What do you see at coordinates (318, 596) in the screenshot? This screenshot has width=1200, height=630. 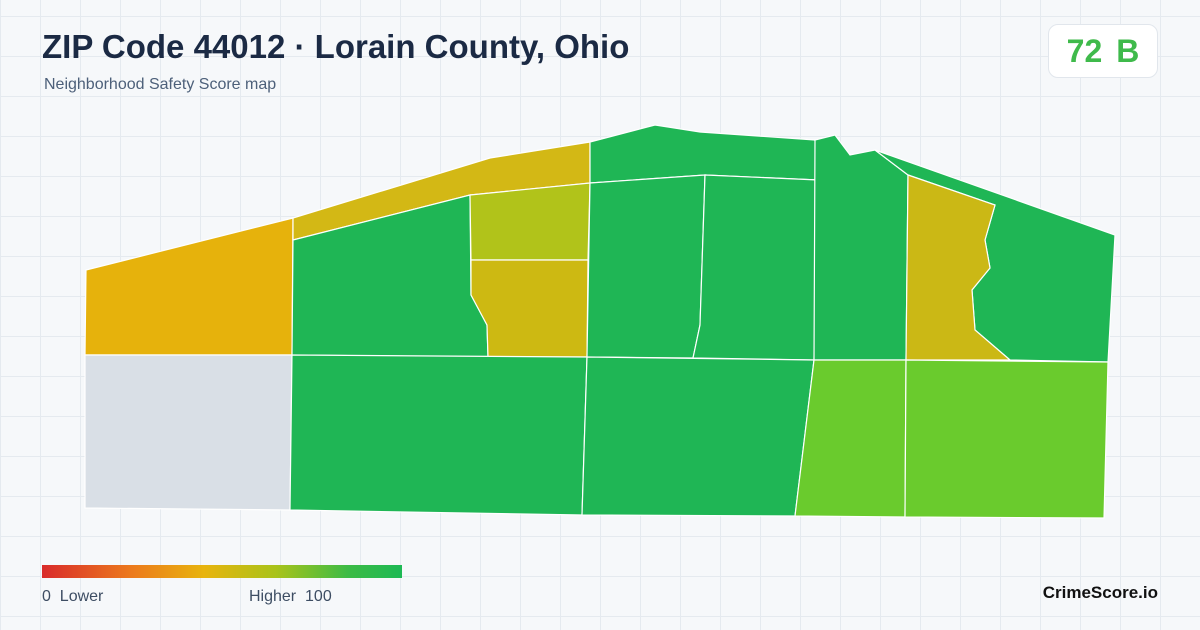 I see `legend-max: 100` at bounding box center [318, 596].